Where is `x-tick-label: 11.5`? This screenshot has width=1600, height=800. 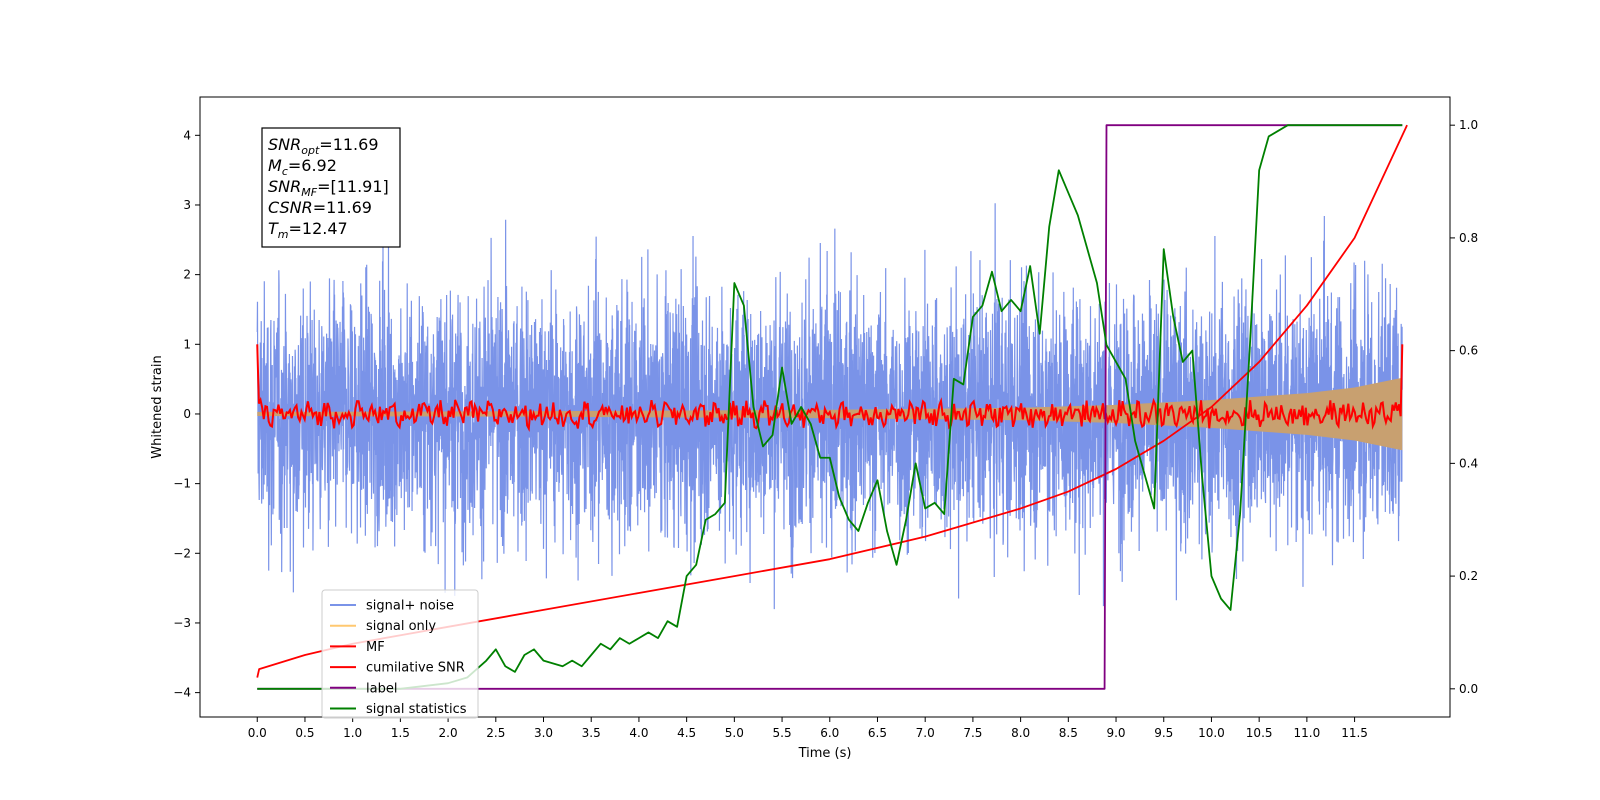
x-tick-label: 11.5 is located at coordinates (1354, 733).